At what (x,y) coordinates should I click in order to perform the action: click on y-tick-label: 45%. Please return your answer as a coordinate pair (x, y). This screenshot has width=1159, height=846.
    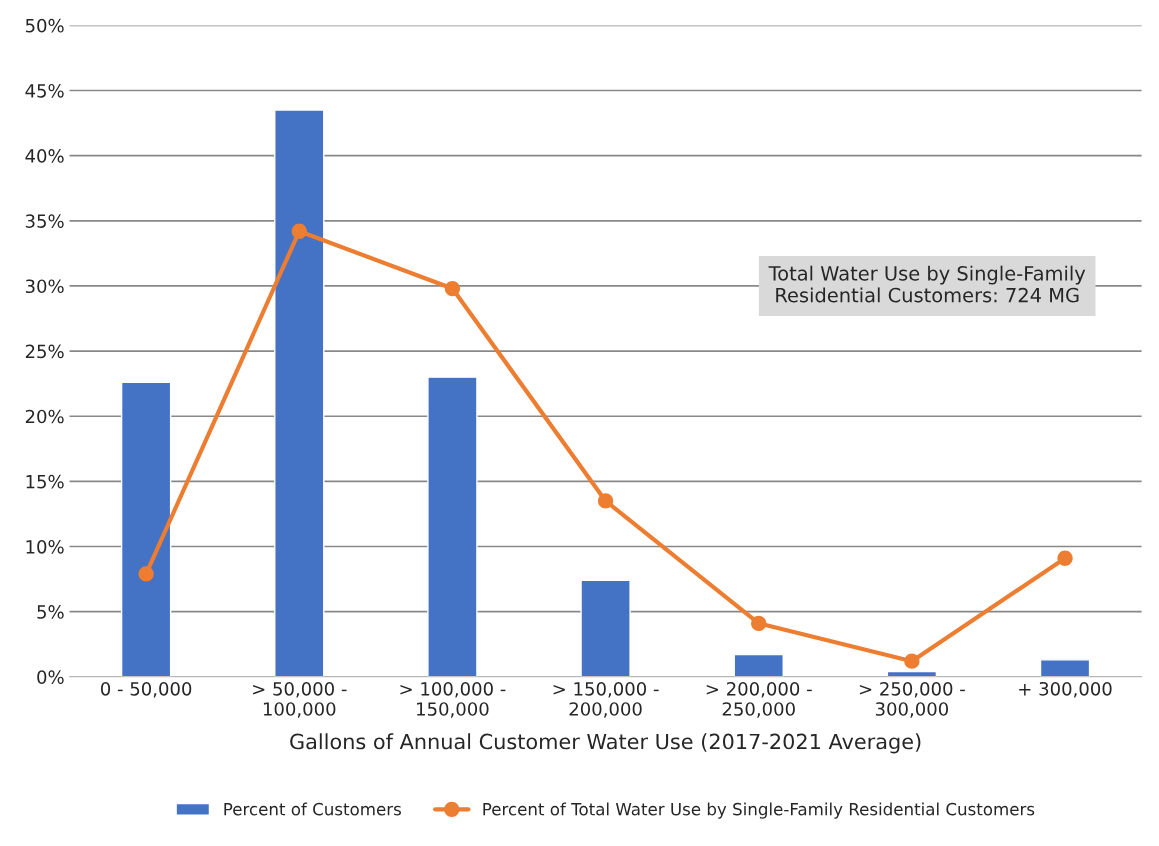
    Looking at the image, I should click on (44, 90).